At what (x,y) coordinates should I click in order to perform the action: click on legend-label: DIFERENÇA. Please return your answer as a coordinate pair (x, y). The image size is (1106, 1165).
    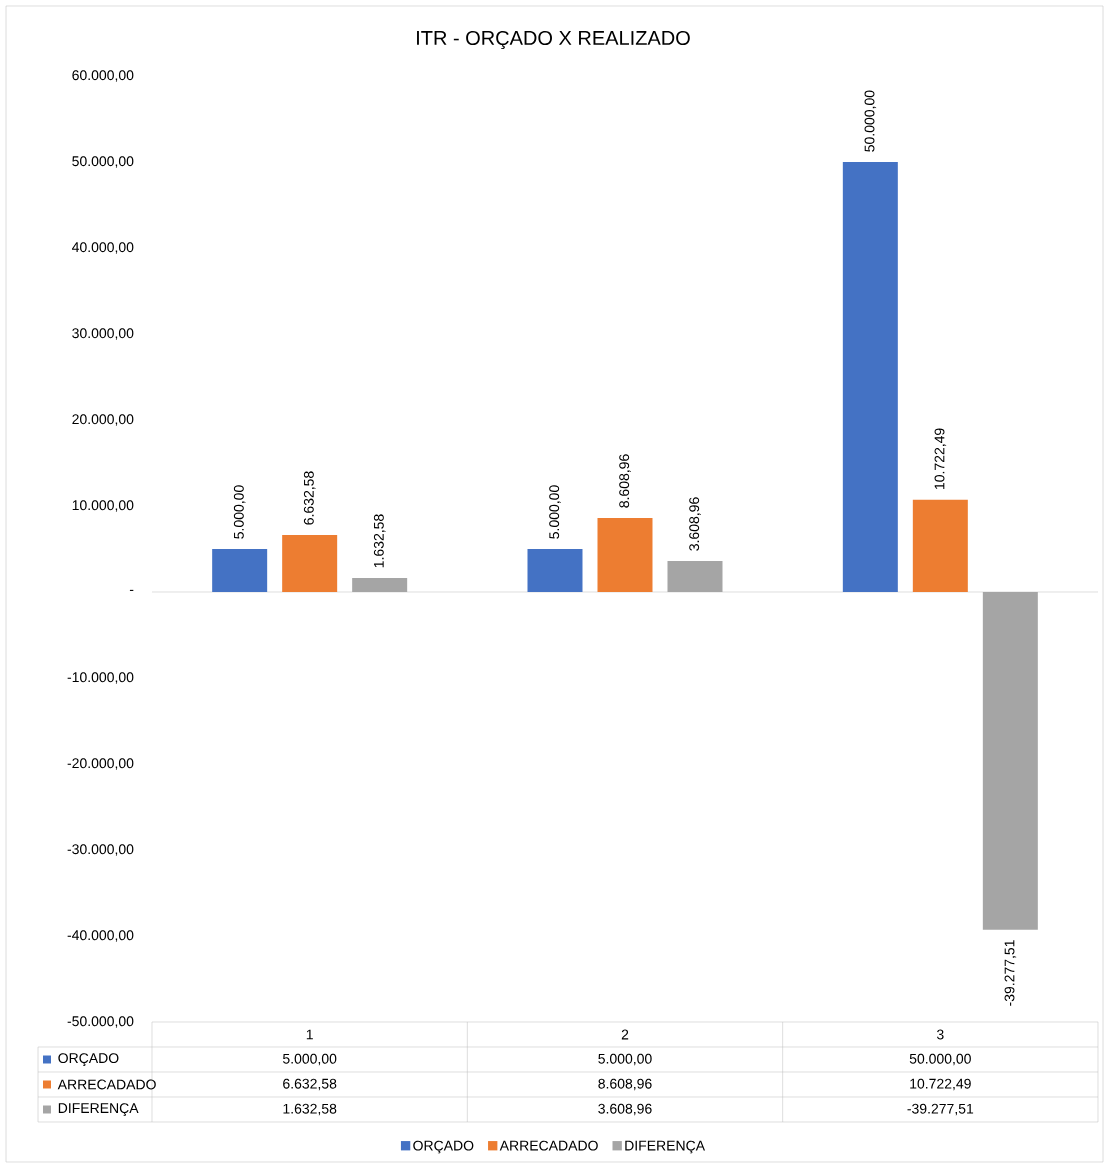
    Looking at the image, I should click on (665, 1147).